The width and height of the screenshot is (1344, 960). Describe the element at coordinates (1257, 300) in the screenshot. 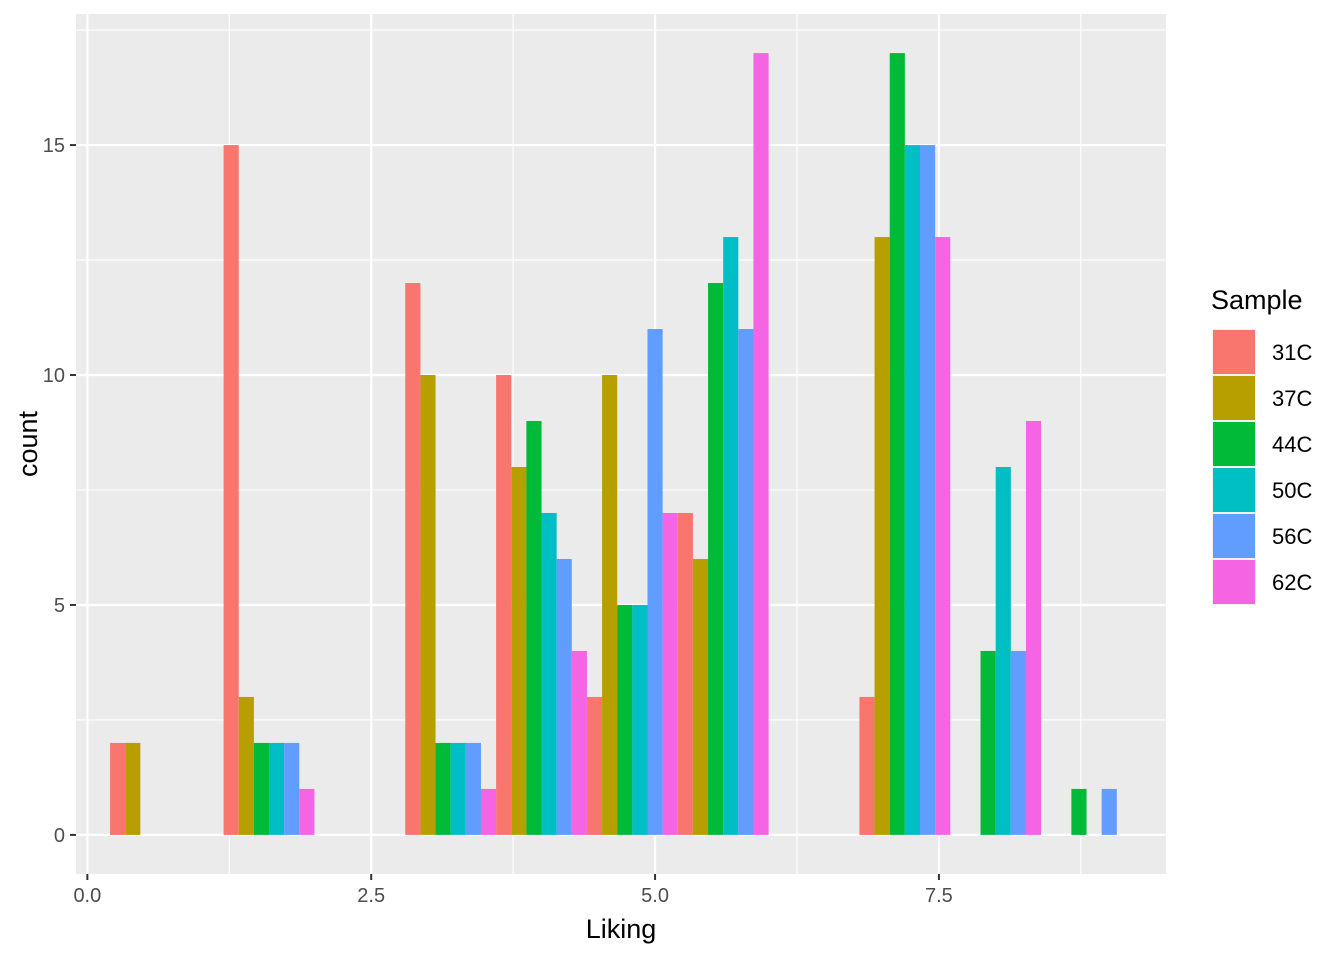

I see `legend-title: Sample` at that location.